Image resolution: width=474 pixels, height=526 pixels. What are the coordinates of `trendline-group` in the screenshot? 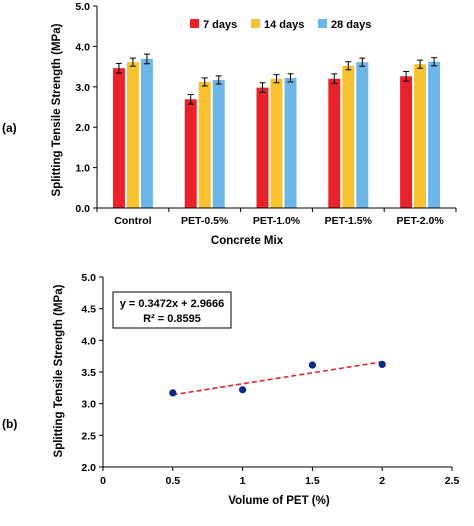 It's located at (277, 378).